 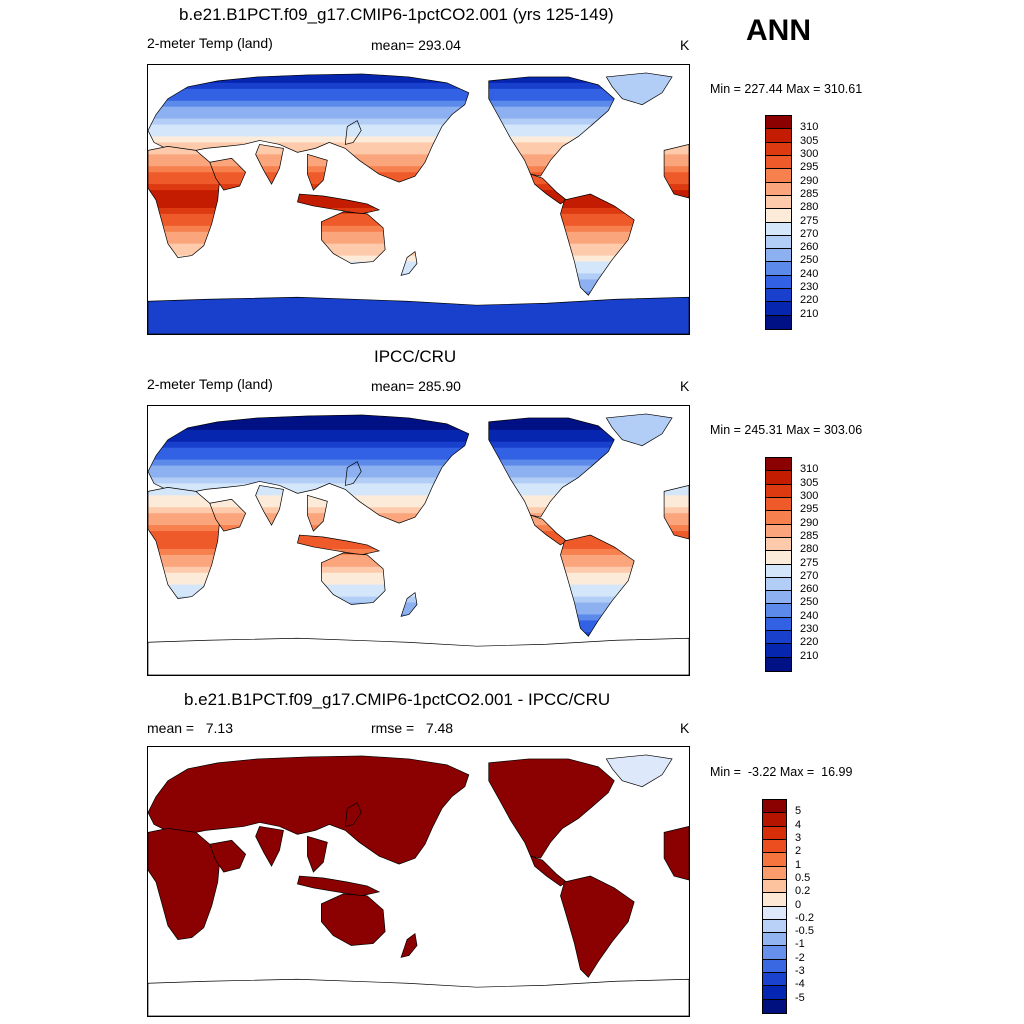 I want to click on coastline-greenland, so click(x=639, y=430).